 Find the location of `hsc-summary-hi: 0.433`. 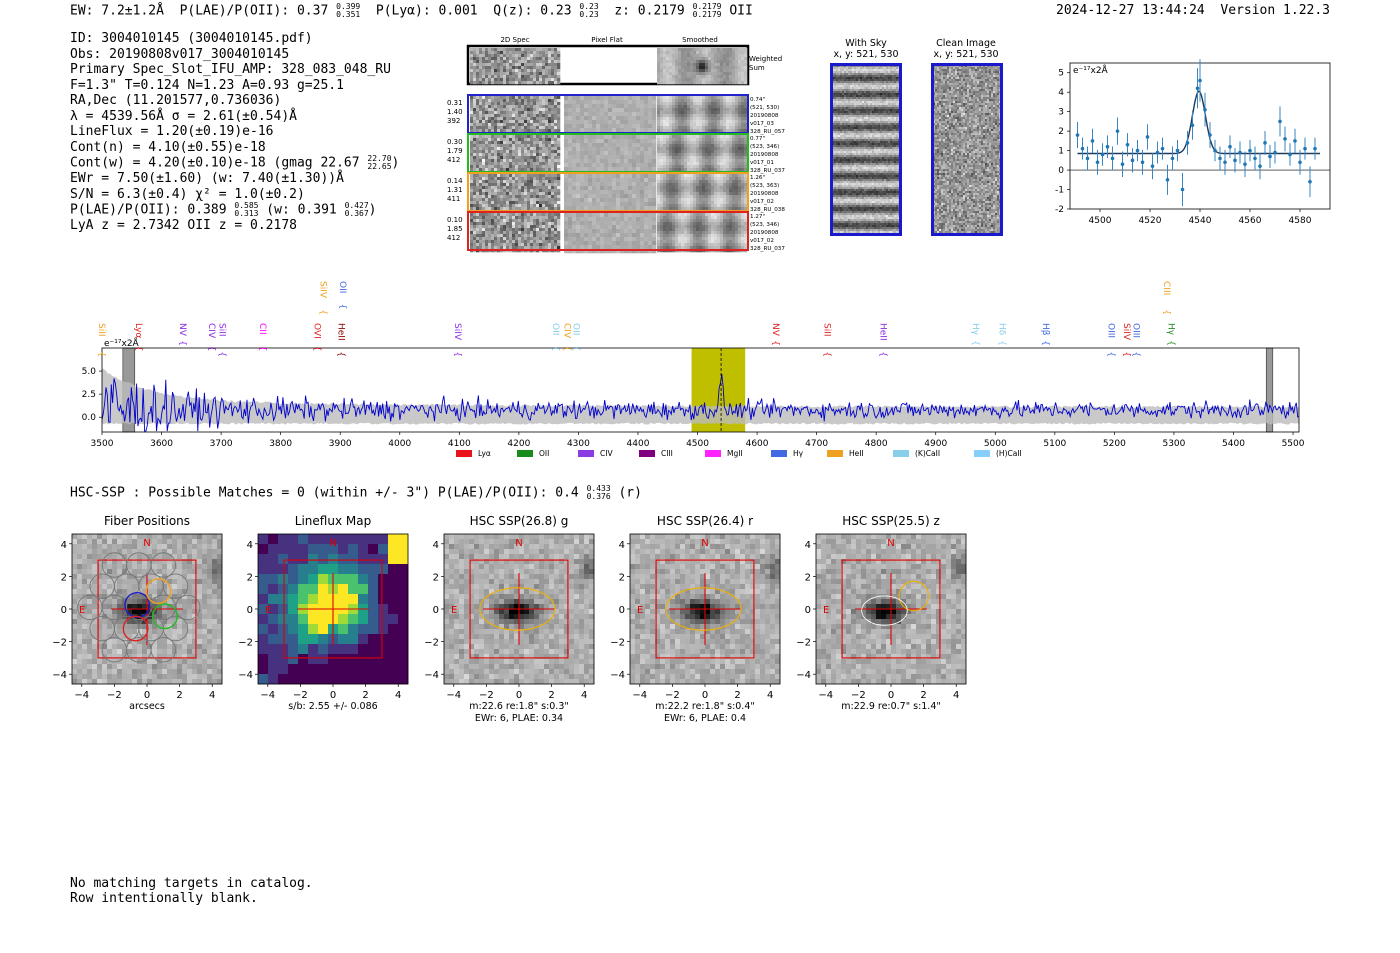

hsc-summary-hi: 0.433 is located at coordinates (598, 488).